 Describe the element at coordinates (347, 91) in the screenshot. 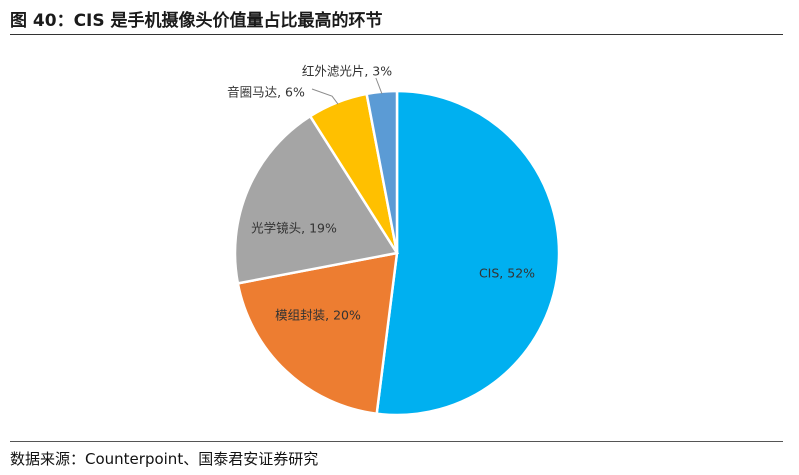

I see `leader-lines` at that location.